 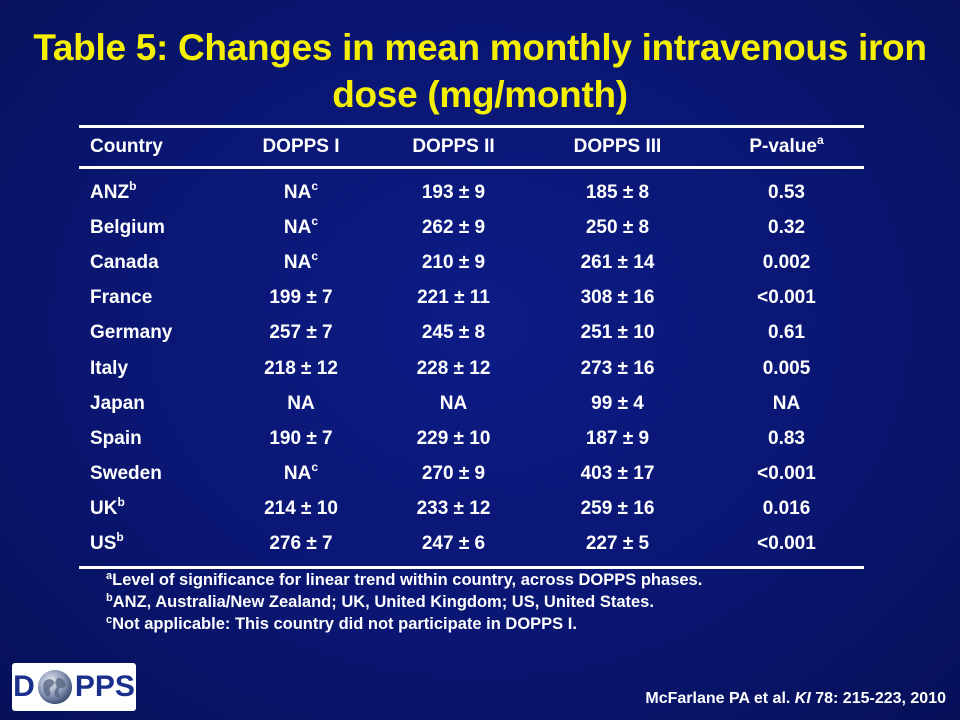 I want to click on table-row: Canada NAc 210 ± 9 261 ± 14 0.002, so click(x=471, y=262).